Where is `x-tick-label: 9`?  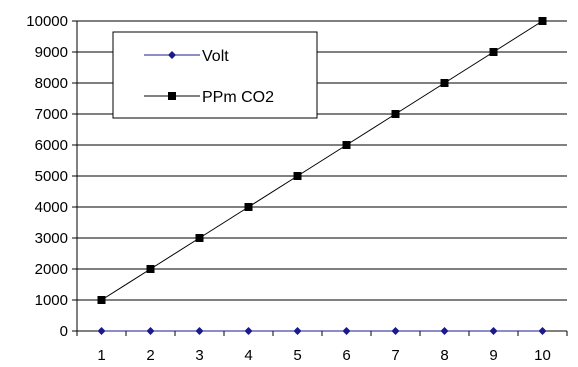
x-tick-label: 9 is located at coordinates (493, 355).